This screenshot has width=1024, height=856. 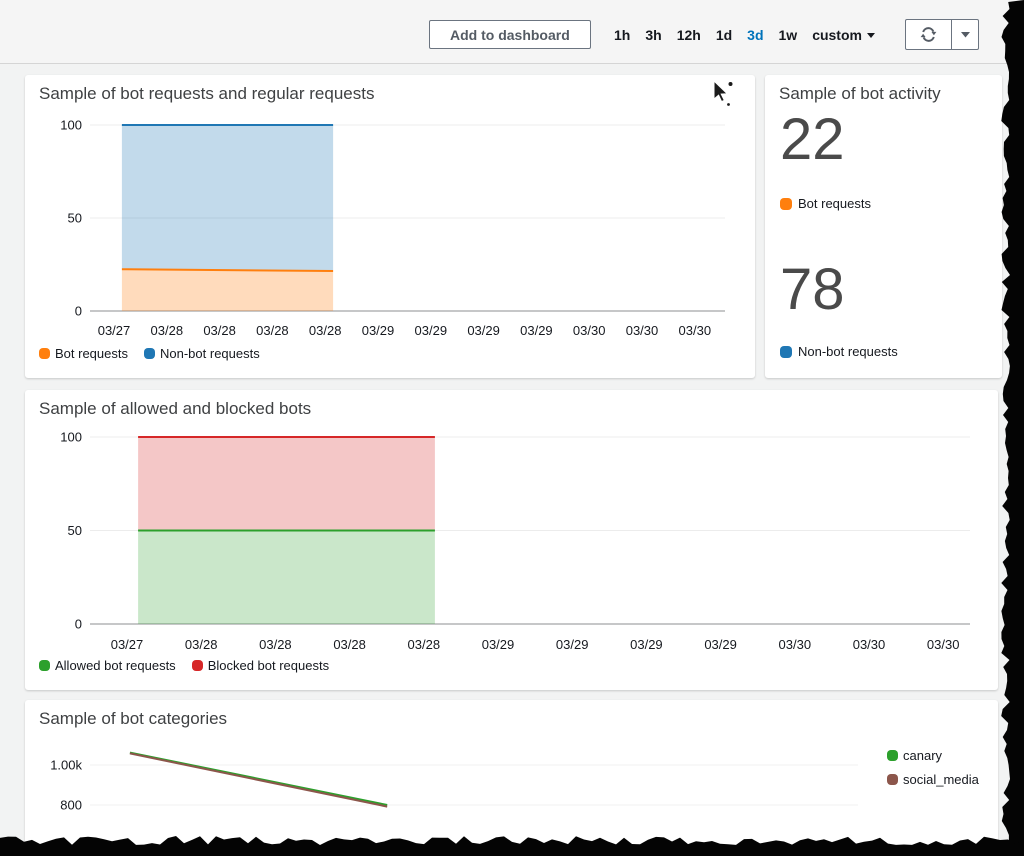 I want to click on time-range-3h: 3h, so click(x=653, y=35).